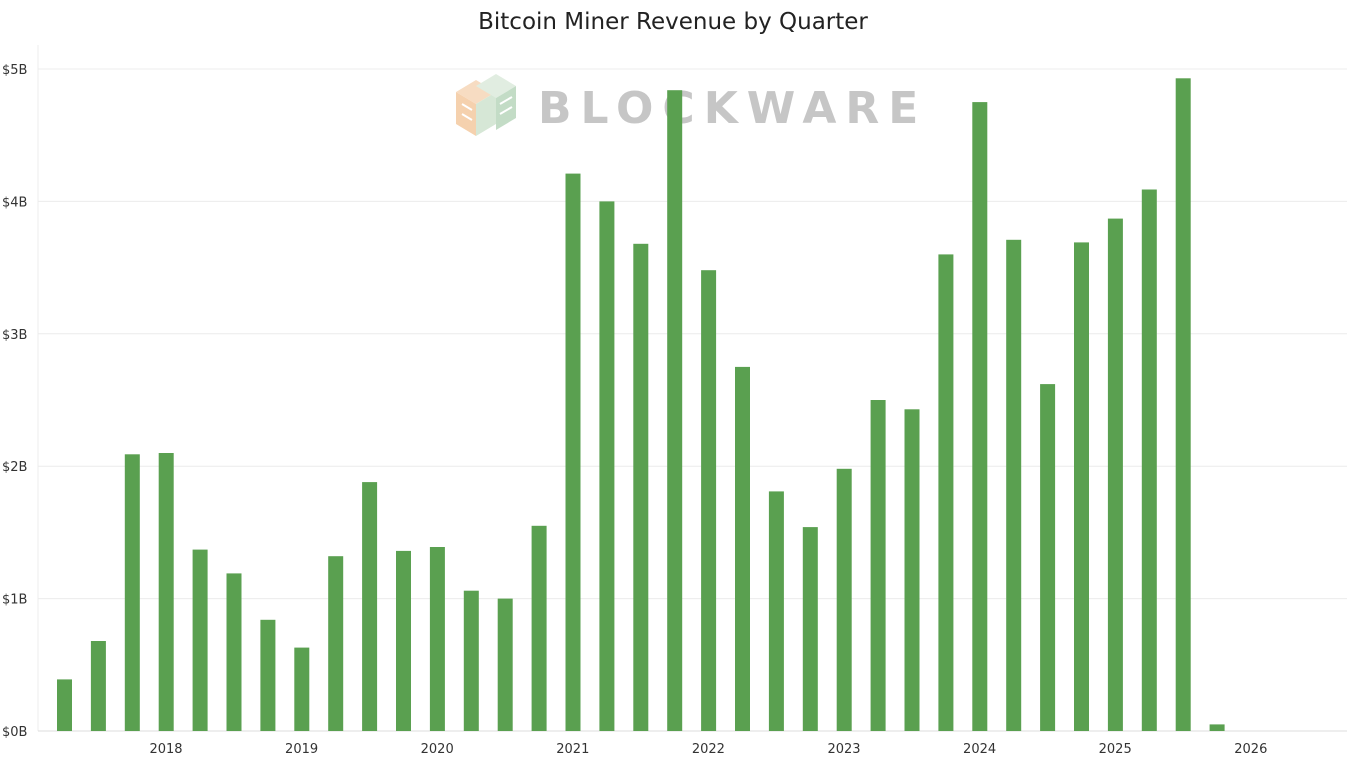 This screenshot has width=1347, height=761. Describe the element at coordinates (486, 105) in the screenshot. I see `blockware-logo-icon` at that location.